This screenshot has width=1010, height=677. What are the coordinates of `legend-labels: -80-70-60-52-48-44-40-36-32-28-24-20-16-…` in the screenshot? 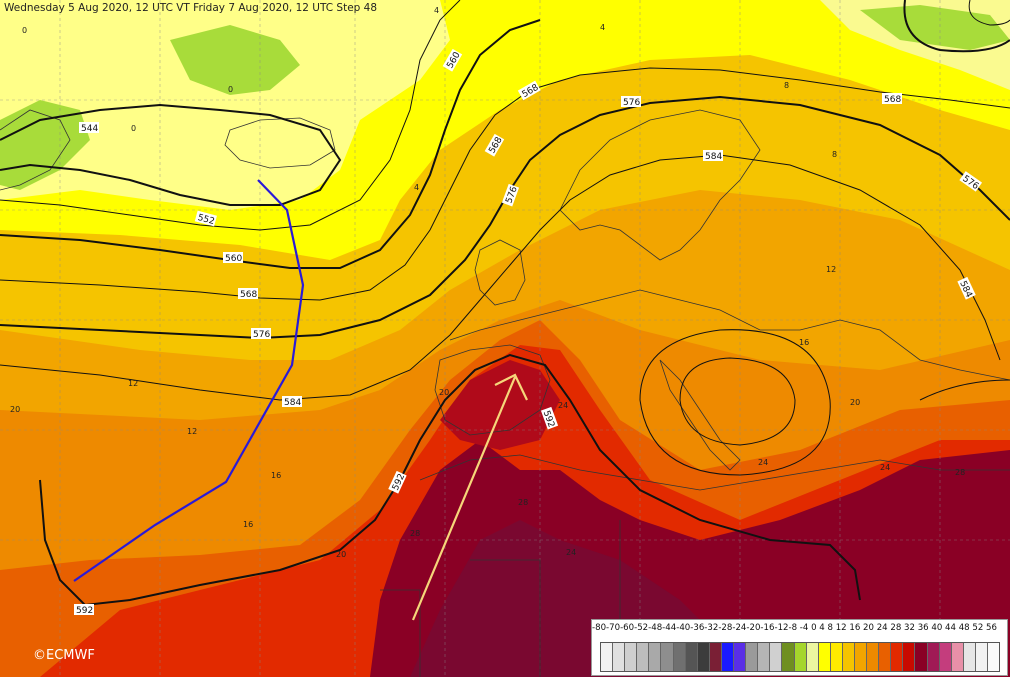 It's located at (794, 628).